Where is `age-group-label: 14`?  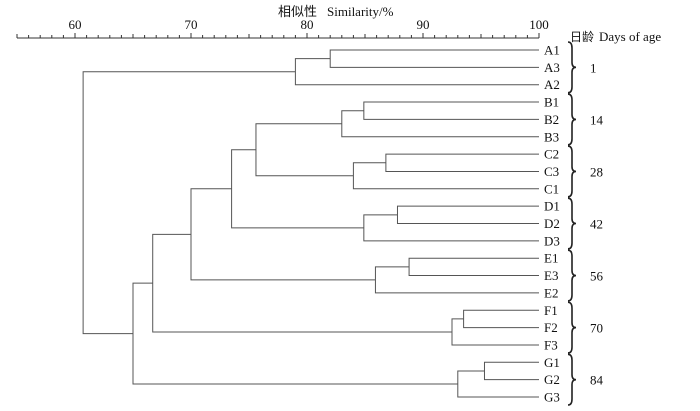
age-group-label: 14 is located at coordinates (597, 119).